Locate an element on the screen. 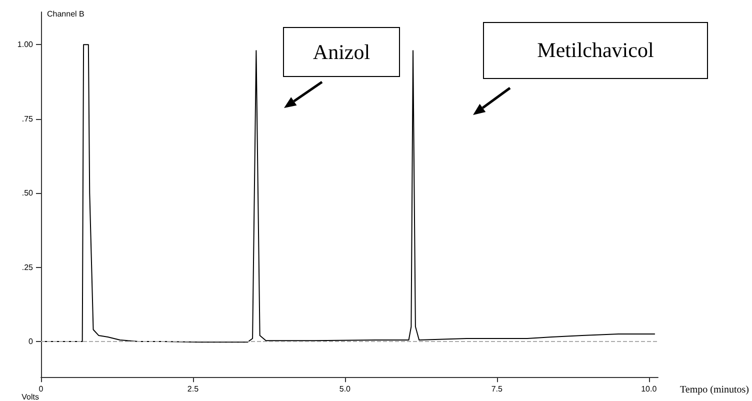 This screenshot has height=401, width=752. y-axis-title: Volts is located at coordinates (30, 396).